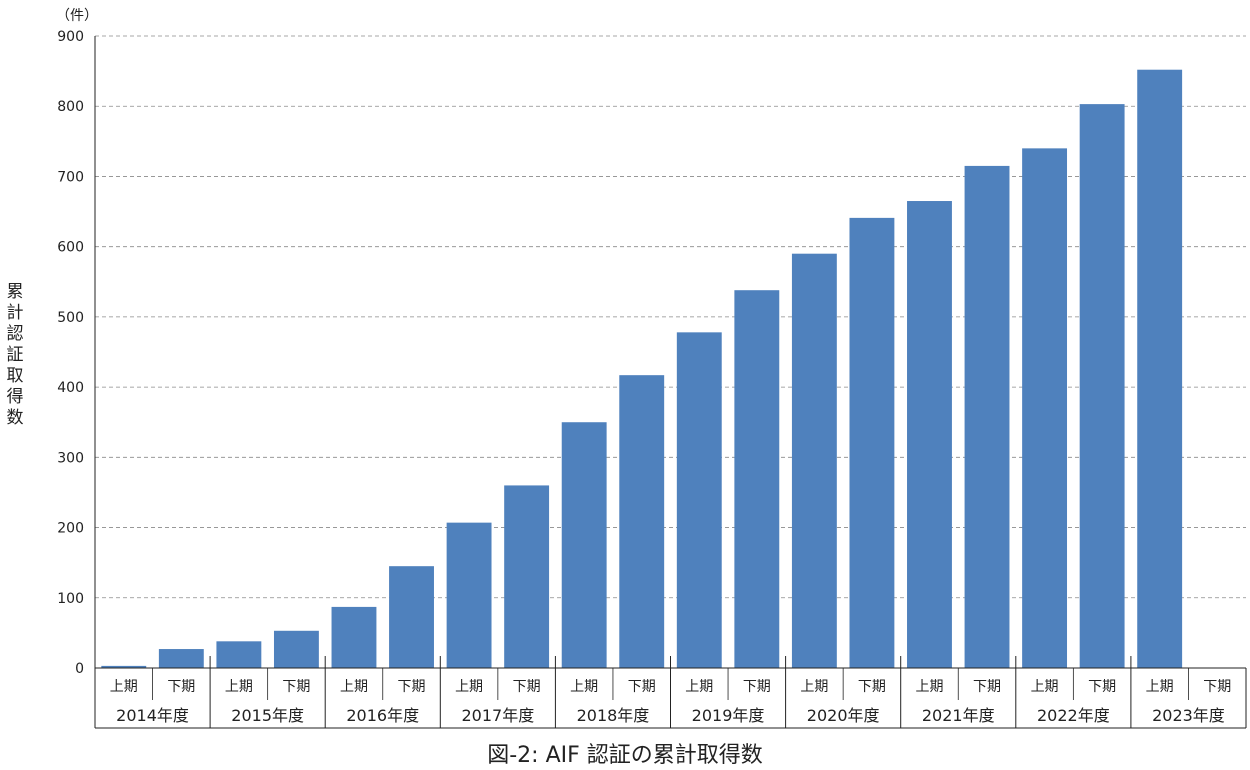 This screenshot has width=1250, height=770. I want to click on y-tick-labels: 0 100 200 300 400 500 600 700 800 900, so click(70, 353).